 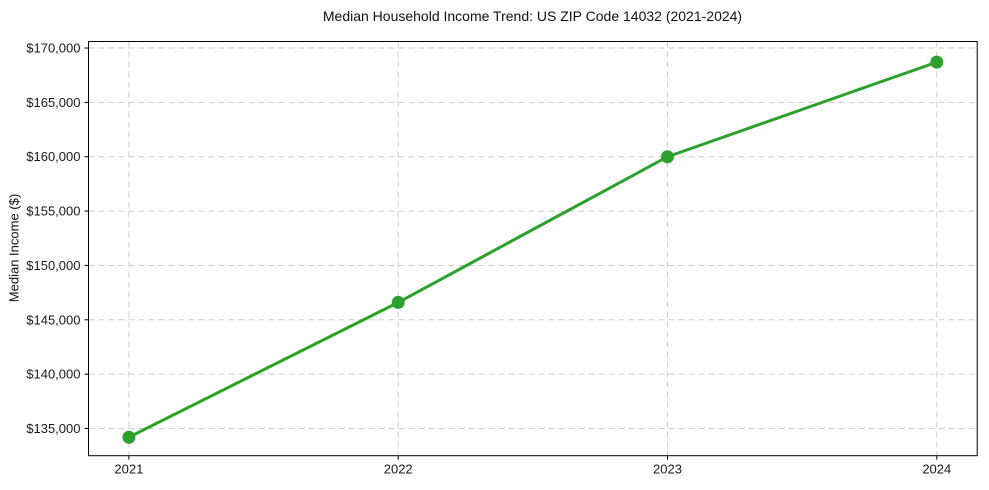 I want to click on y-tick-label: $165,000, so click(x=53, y=102).